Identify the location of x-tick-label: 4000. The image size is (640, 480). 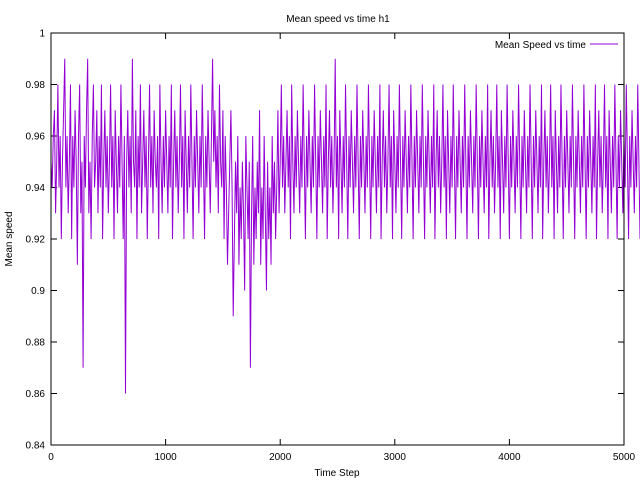
(509, 457).